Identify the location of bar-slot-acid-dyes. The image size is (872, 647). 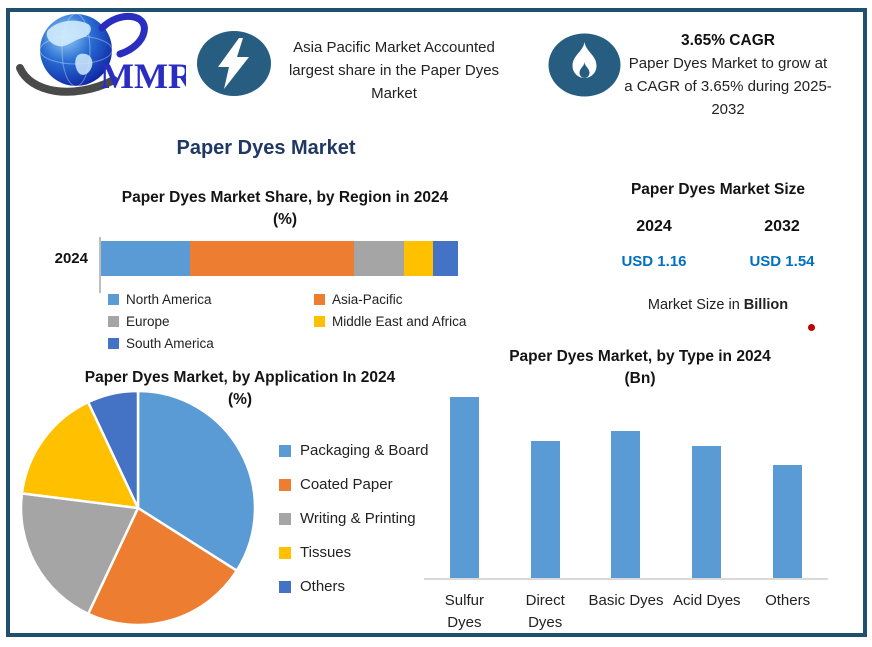
(706, 485).